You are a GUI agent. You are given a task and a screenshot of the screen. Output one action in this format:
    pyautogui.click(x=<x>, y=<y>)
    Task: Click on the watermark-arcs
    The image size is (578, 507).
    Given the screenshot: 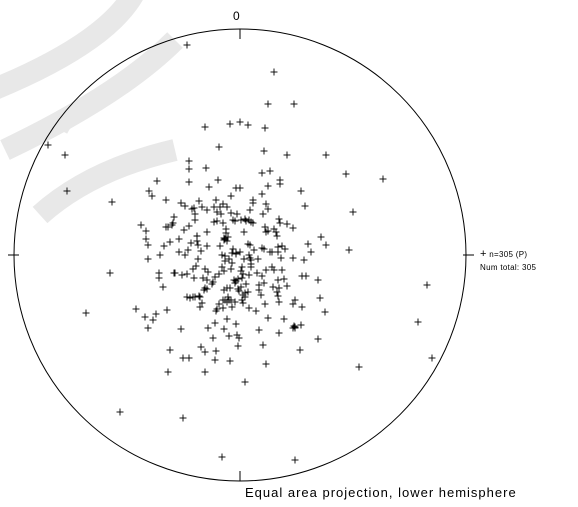 What is the action you would take?
    pyautogui.click(x=91, y=112)
    